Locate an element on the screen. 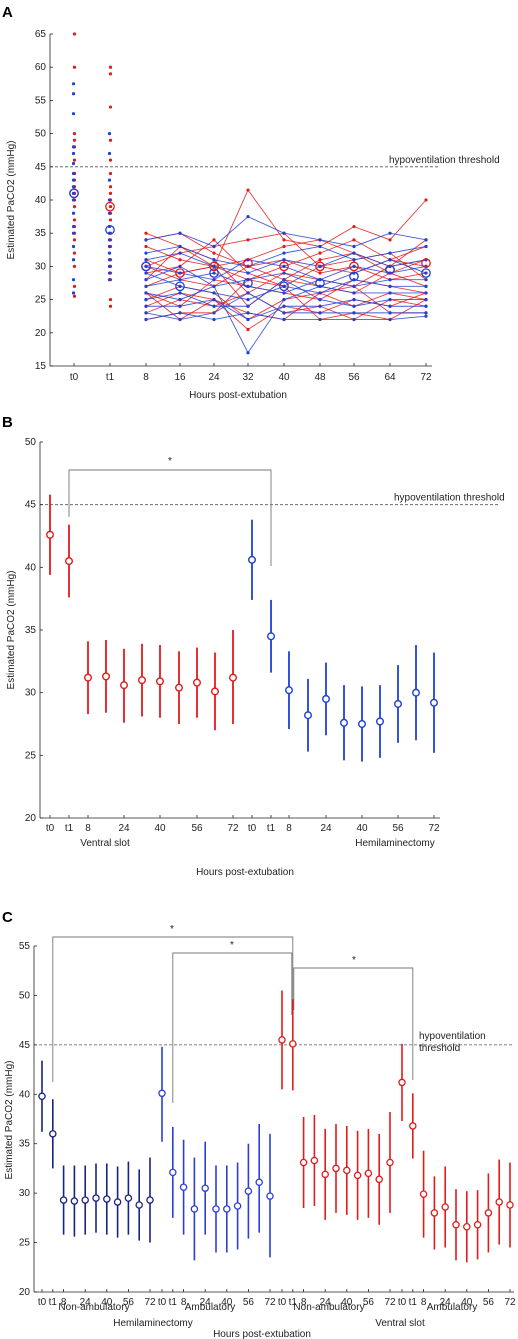 The height and width of the screenshot is (1339, 518). panel-c-y-tick-label: 45 is located at coordinates (25, 1045).